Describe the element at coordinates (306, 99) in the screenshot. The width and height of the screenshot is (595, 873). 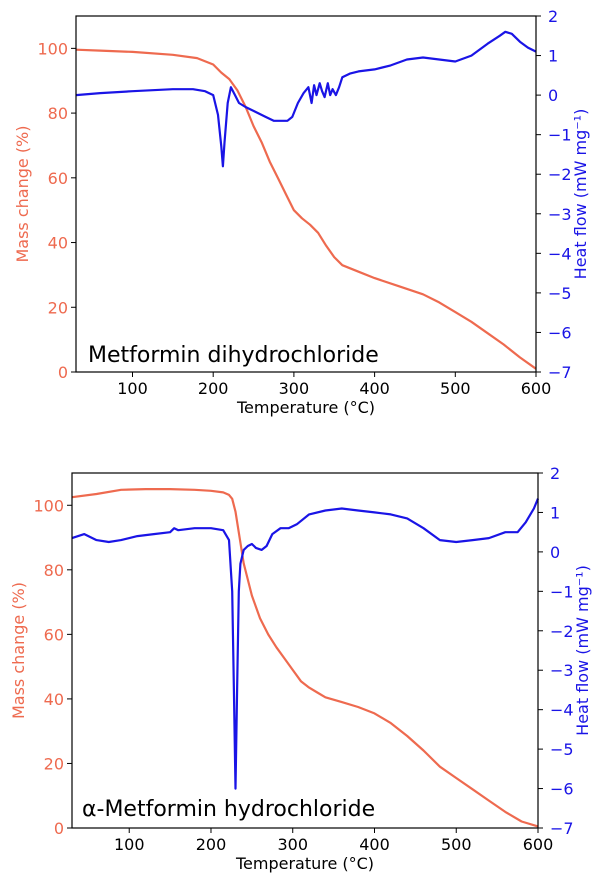
I see `heat-flow-line` at that location.